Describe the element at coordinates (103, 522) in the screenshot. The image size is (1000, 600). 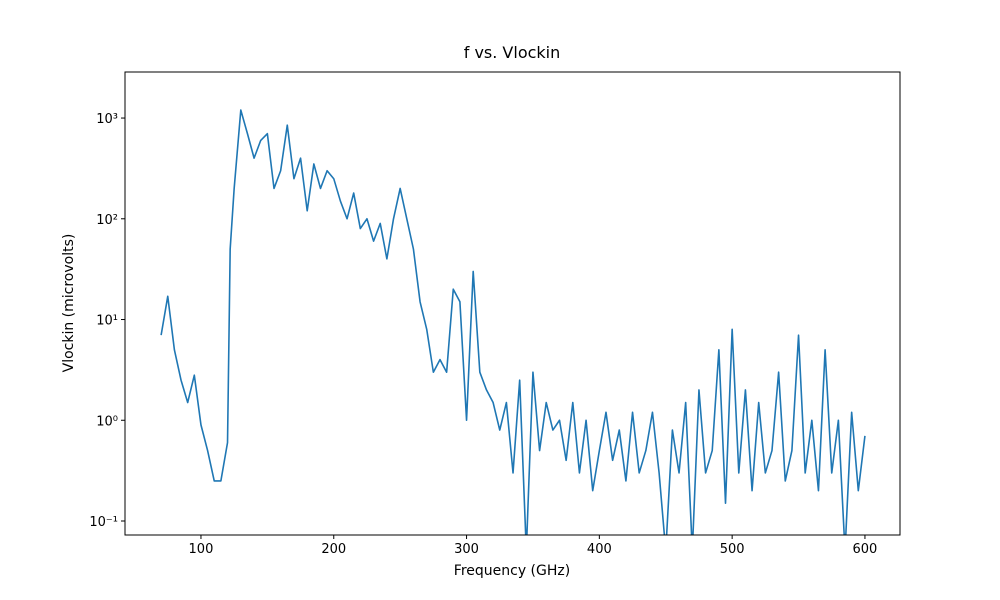
I see `y-tick-label: 10⁻¹` at that location.